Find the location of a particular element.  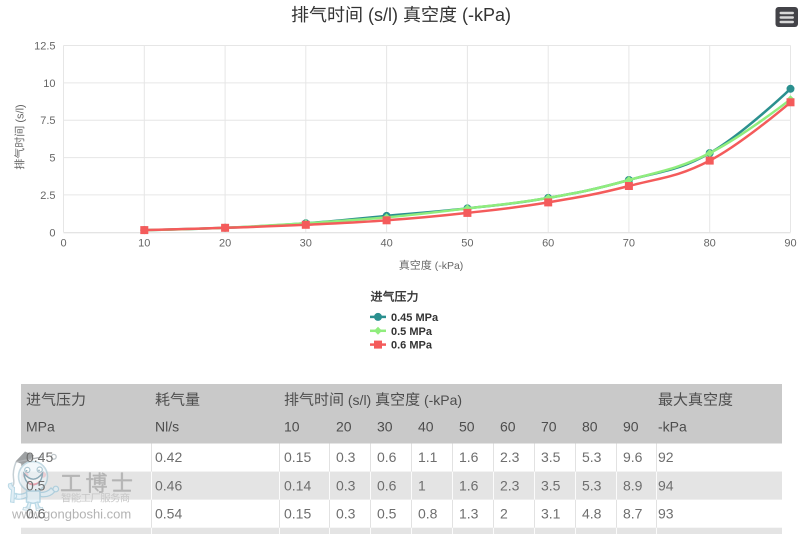

svg-text: 0.54 is located at coordinates (168, 513).